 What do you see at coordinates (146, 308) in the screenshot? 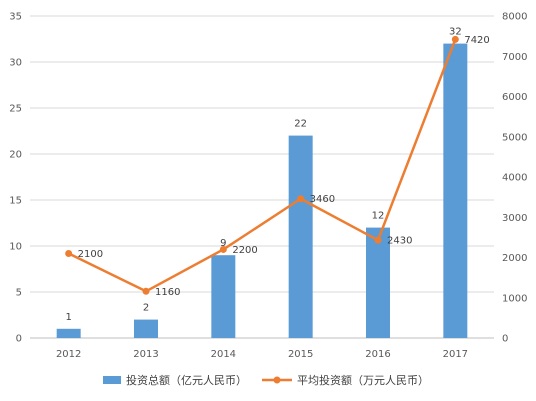
I see `bar-data-label: 2` at bounding box center [146, 308].